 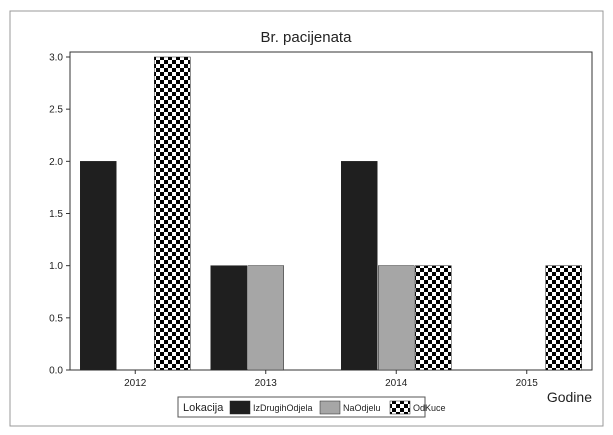 I want to click on legend-items: IzDrugihOdjela NaOdjelu OdKuce, so click(x=337, y=407).